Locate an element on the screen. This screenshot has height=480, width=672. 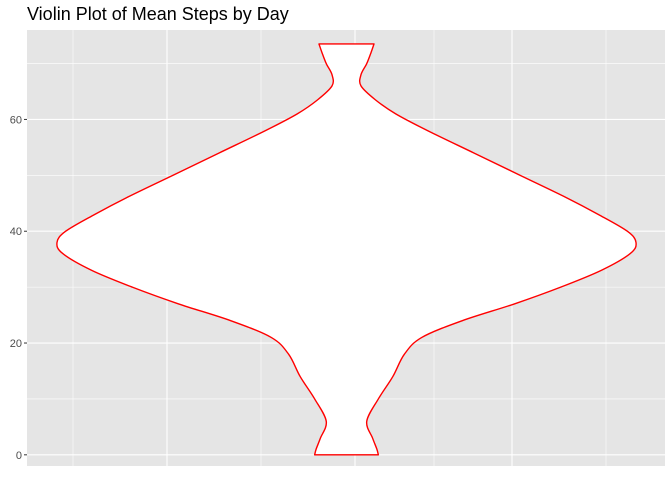
y-axis: 0 20 40 60 is located at coordinates (18, 288).